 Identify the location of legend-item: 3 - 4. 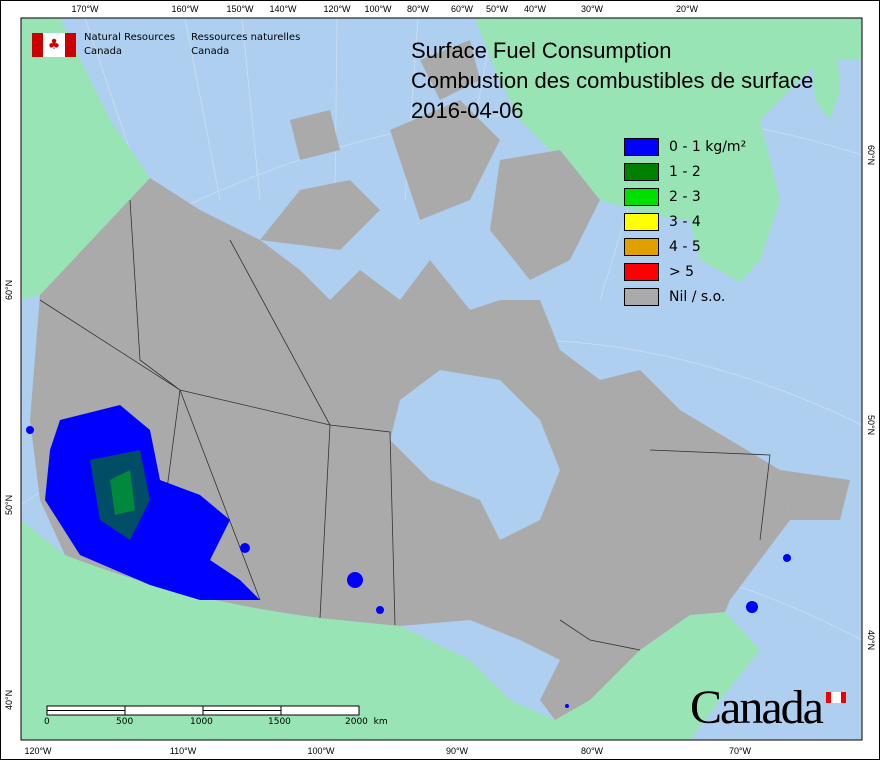
(685, 221).